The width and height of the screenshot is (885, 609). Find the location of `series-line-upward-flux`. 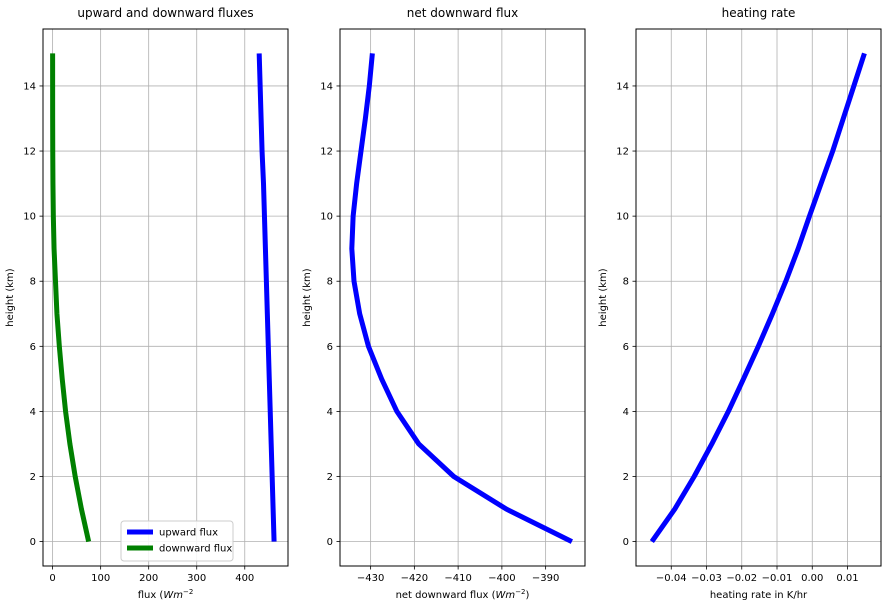

series-line-upward-flux is located at coordinates (266, 297).